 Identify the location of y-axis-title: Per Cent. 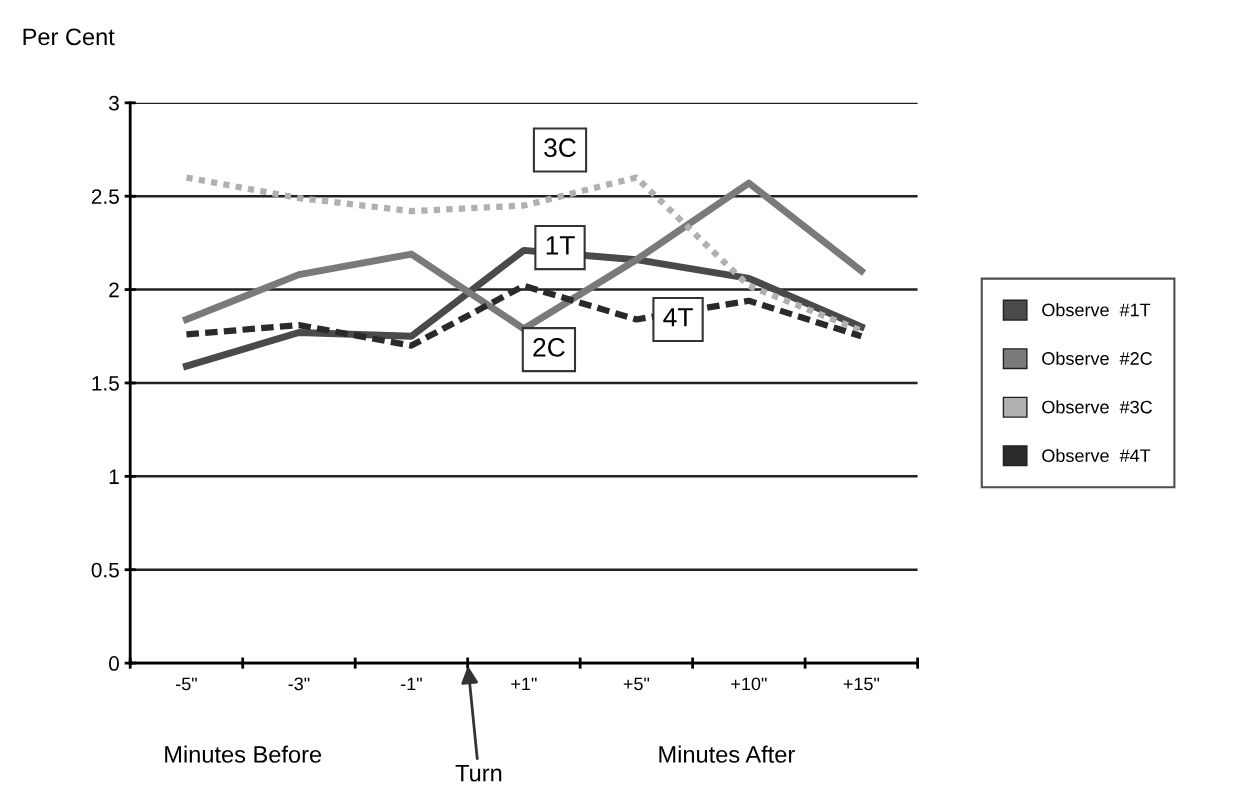
(69, 37).